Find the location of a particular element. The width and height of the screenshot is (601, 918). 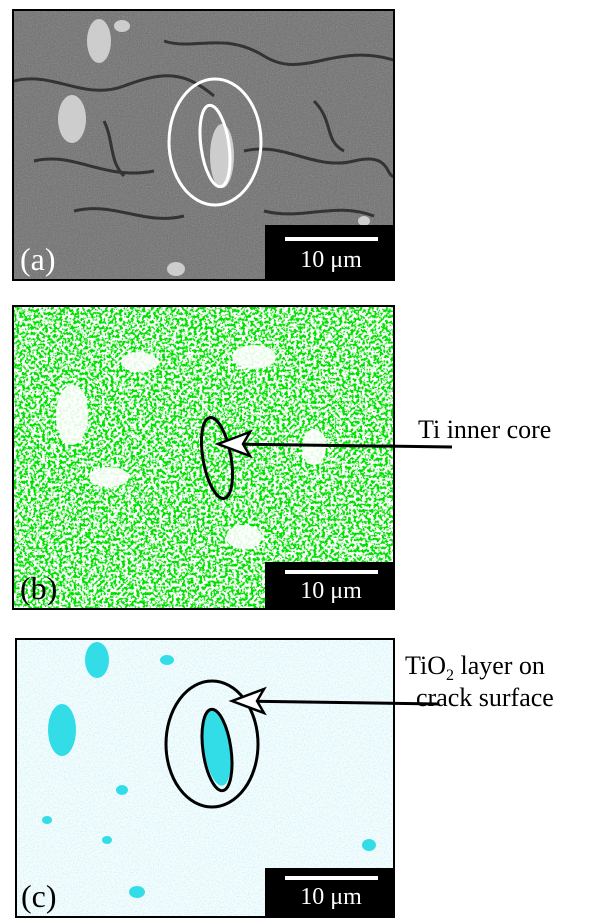

panel-label-b: (b) is located at coordinates (39, 588).